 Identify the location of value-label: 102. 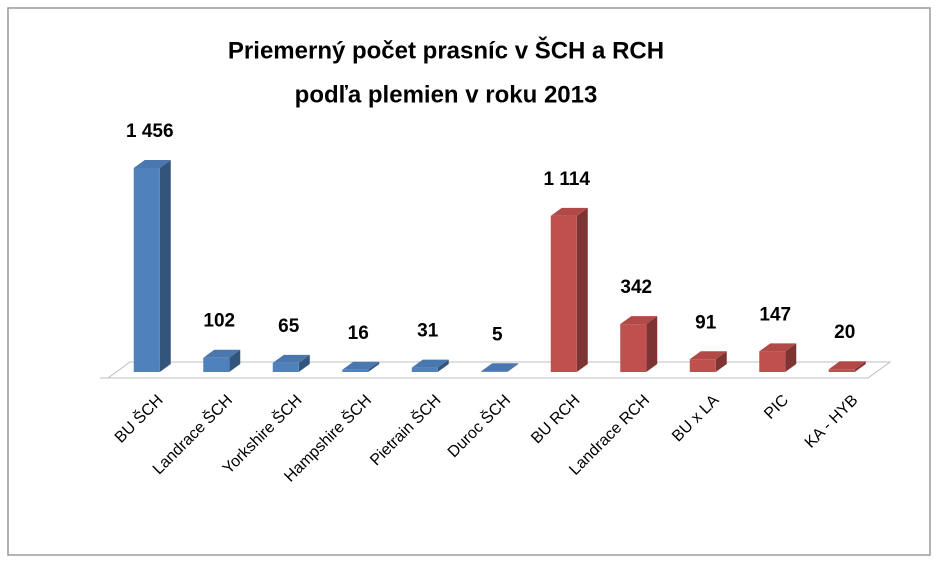
(219, 321).